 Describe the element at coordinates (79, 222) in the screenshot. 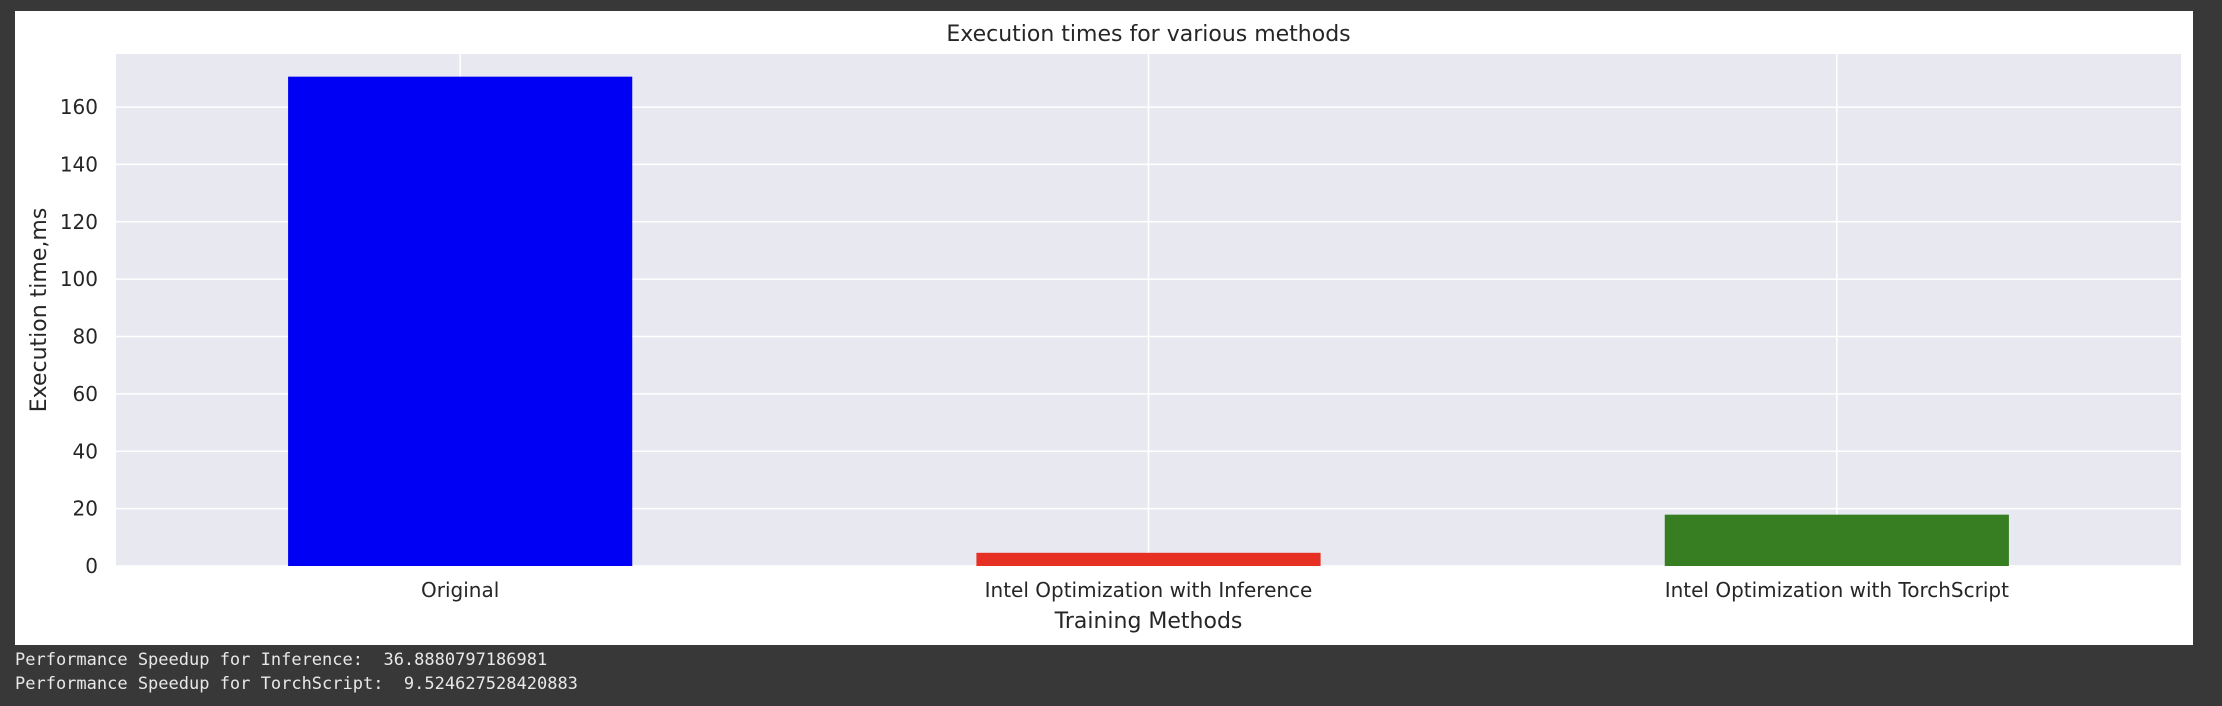

I see `y-tick-label: 120` at that location.